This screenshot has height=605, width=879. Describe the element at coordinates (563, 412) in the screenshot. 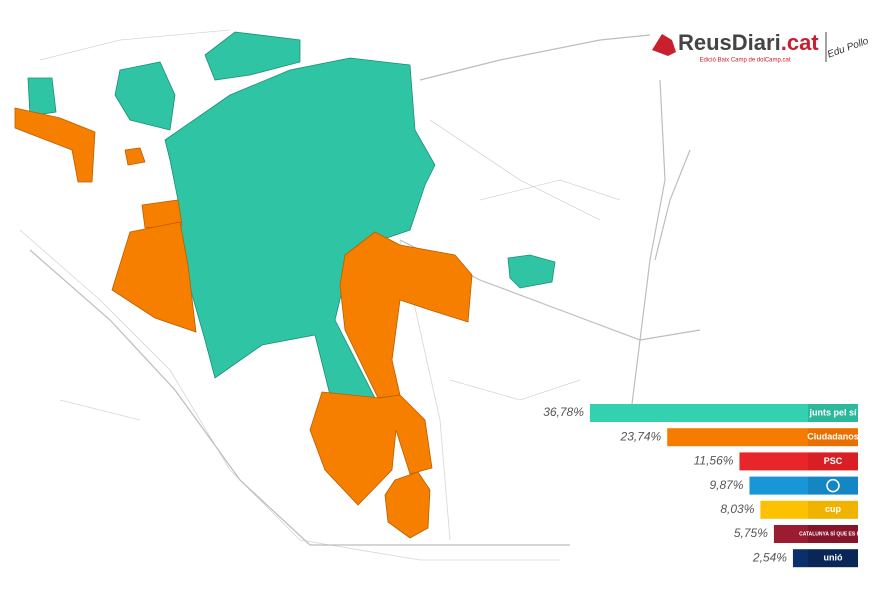

I see `value-label: 36,78%` at that location.